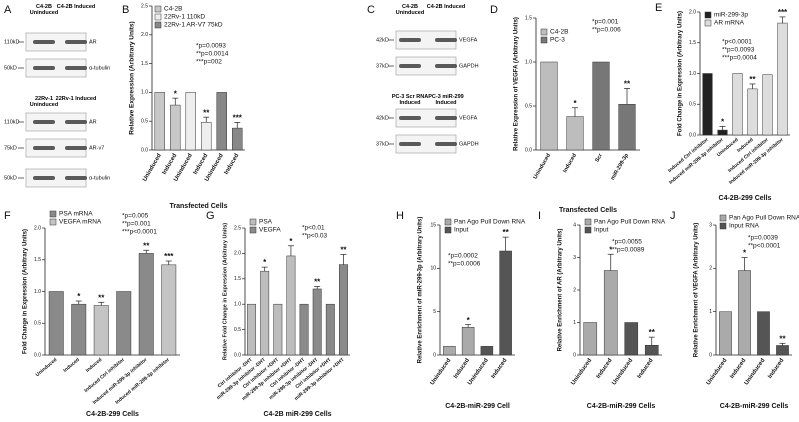 This screenshot has height=422, width=799. Describe the element at coordinates (382, 40) in the screenshot. I see `molecular-weight: 42kD` at that location.